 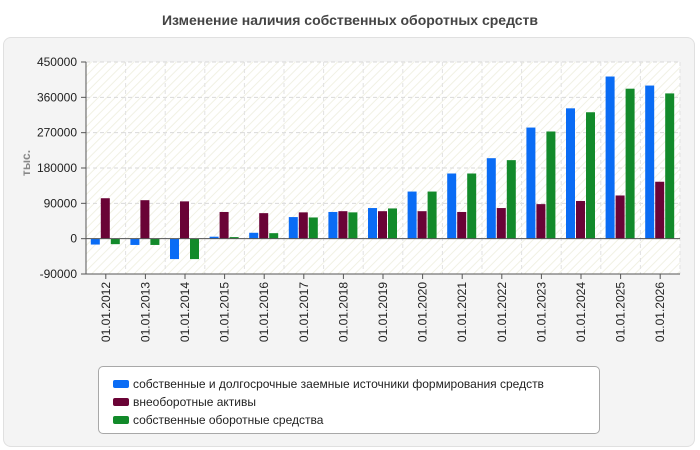 I want to click on x-tick-label: 01.01.2013, so click(x=145, y=312).